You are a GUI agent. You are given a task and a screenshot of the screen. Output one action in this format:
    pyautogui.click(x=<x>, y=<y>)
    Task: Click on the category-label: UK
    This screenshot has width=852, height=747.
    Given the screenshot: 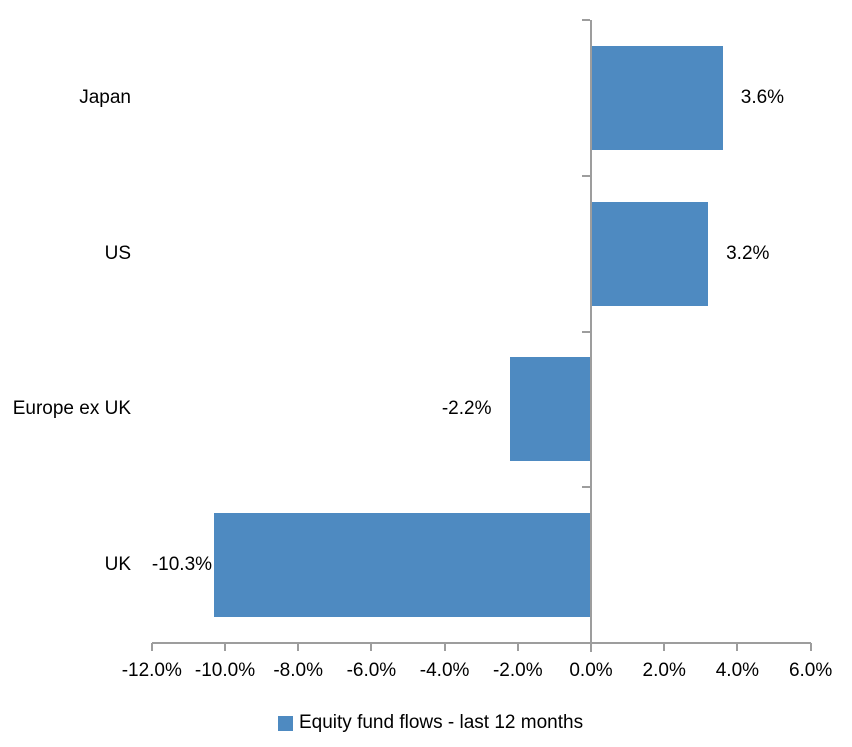 What is the action you would take?
    pyautogui.click(x=117, y=565)
    